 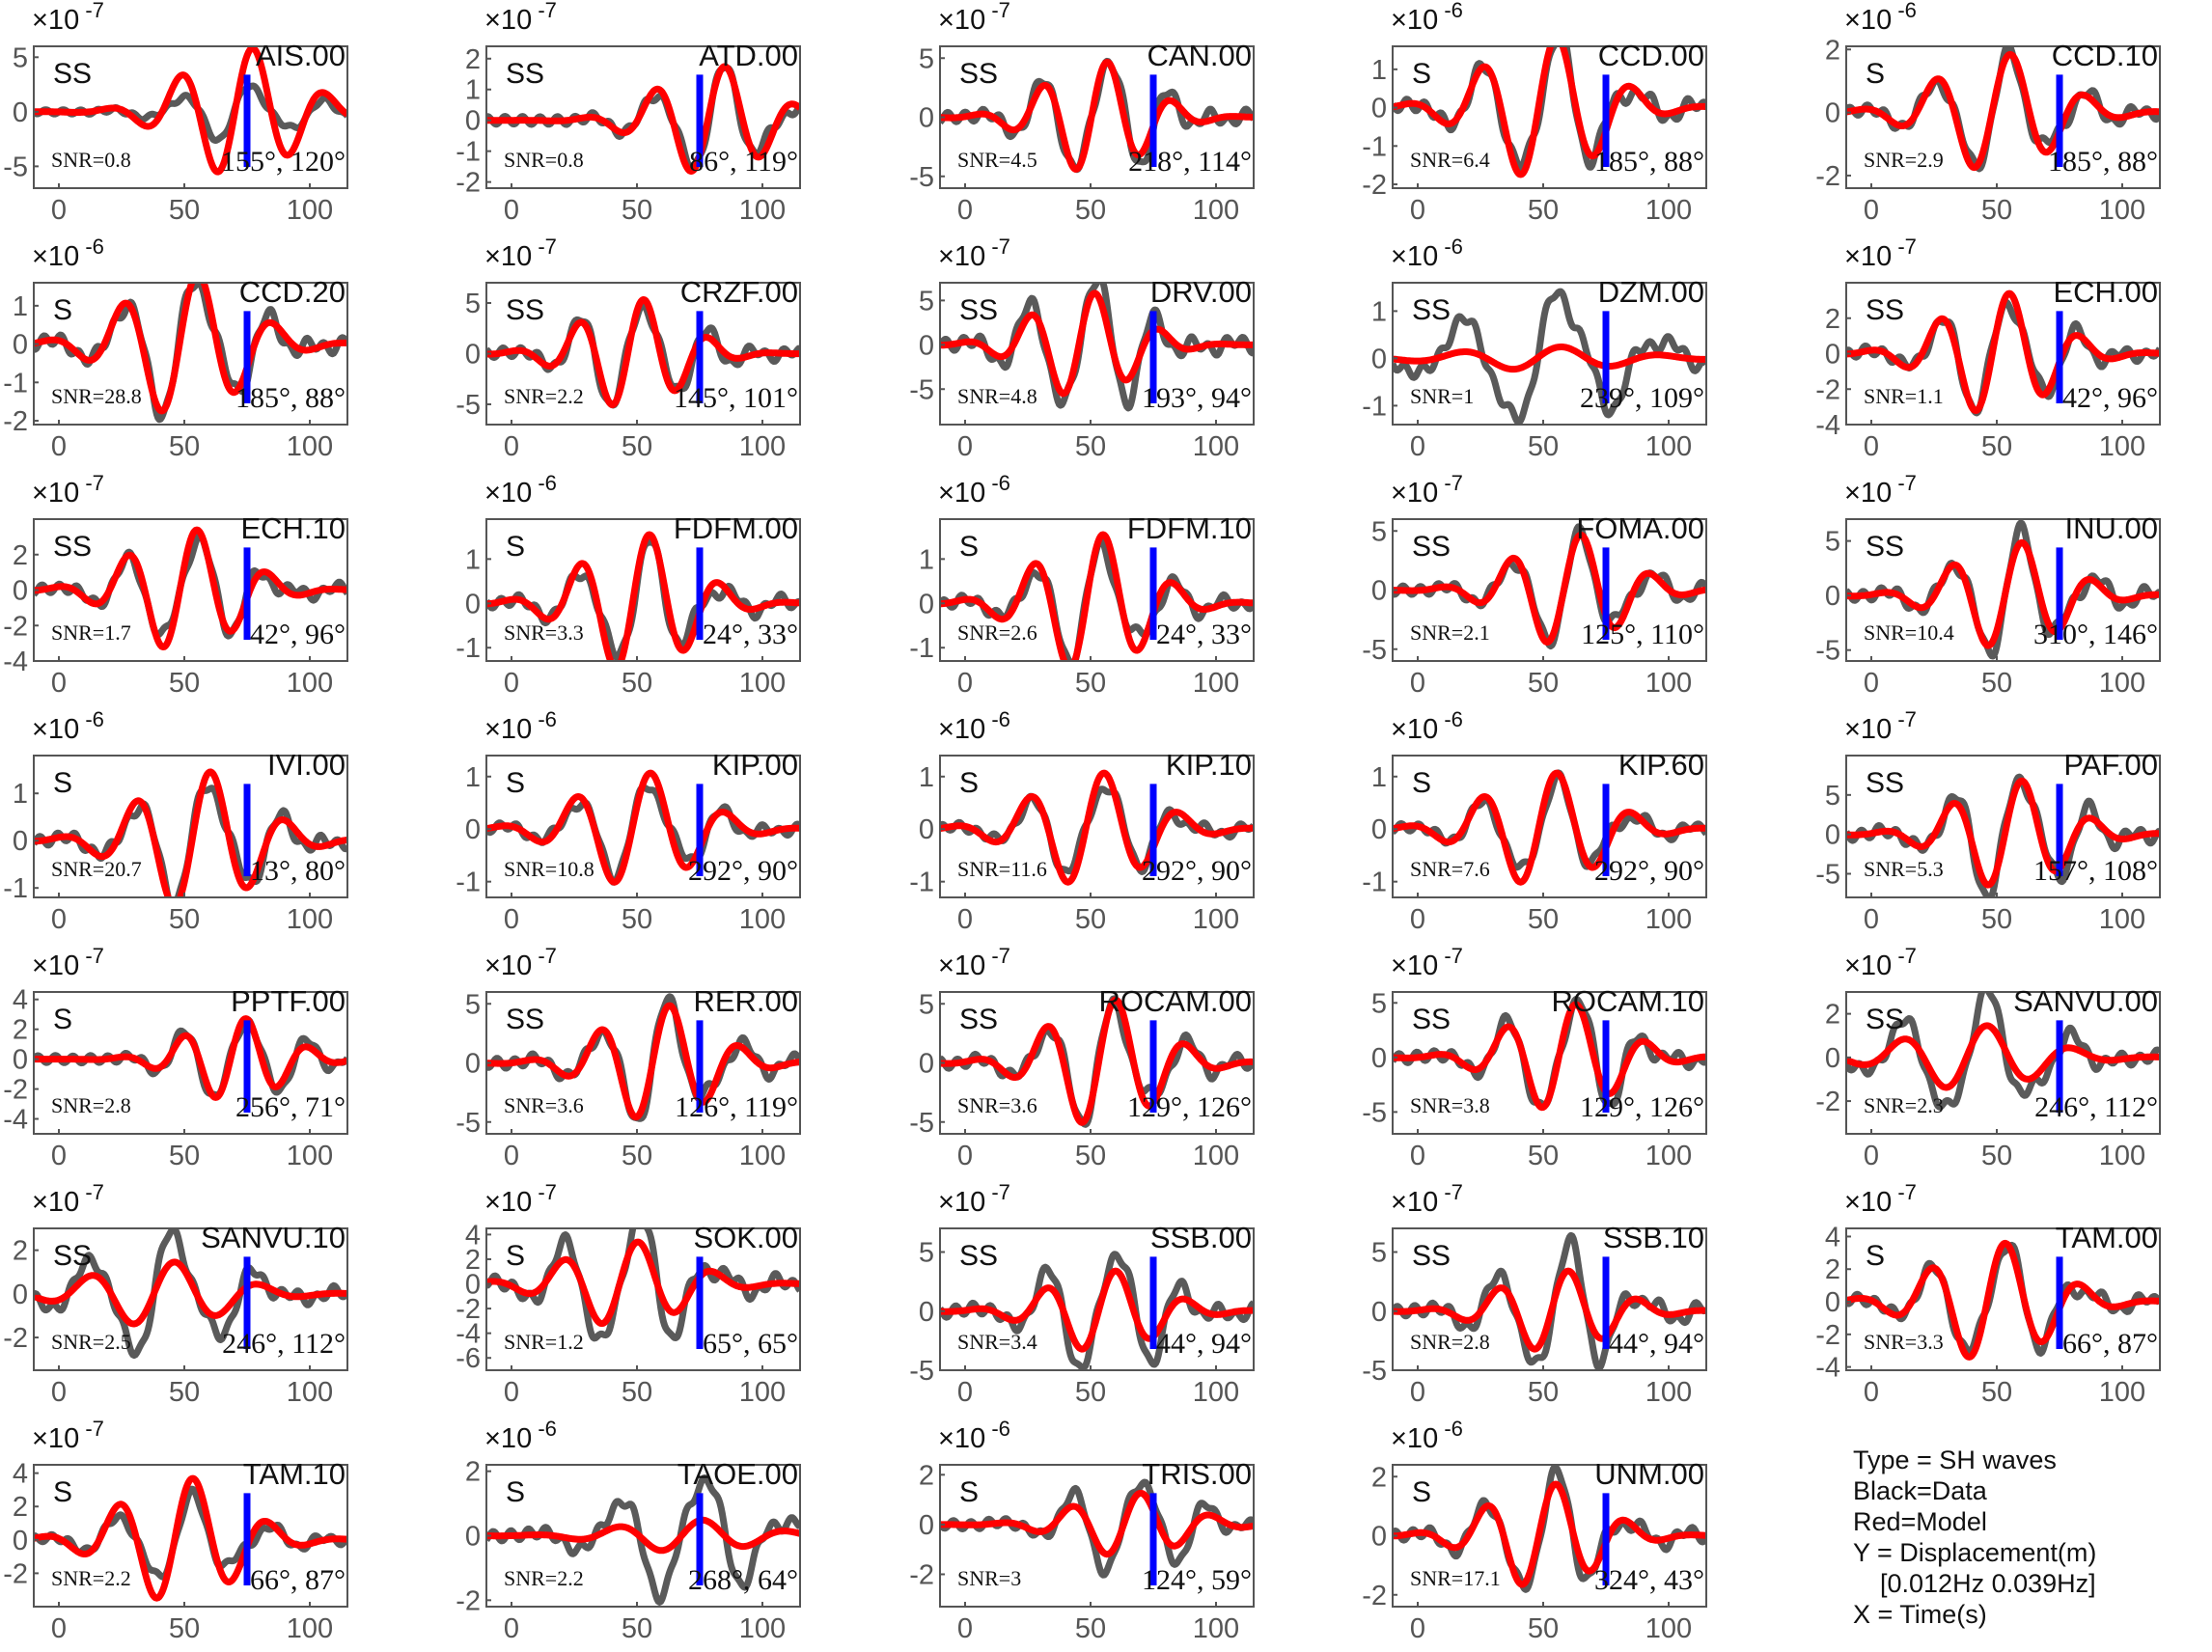 What do you see at coordinates (1082, 821) in the screenshot?
I see `panel-kip-10: 0 50 100 1 0 -1 ×10 -6 S KIP.10 SNR=11.6 292°, 90°` at bounding box center [1082, 821].